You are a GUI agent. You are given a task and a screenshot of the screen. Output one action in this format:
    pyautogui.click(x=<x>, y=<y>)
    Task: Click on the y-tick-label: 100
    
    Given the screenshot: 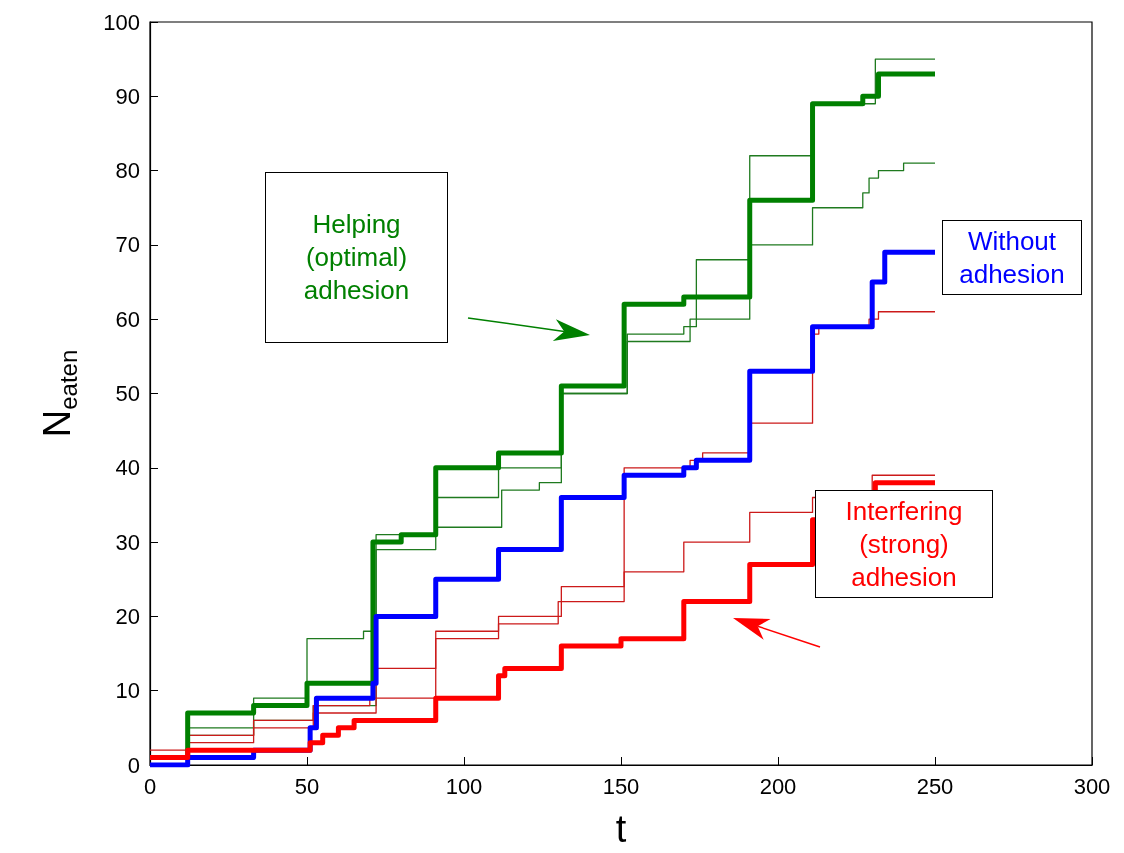 What is the action you would take?
    pyautogui.click(x=121, y=22)
    